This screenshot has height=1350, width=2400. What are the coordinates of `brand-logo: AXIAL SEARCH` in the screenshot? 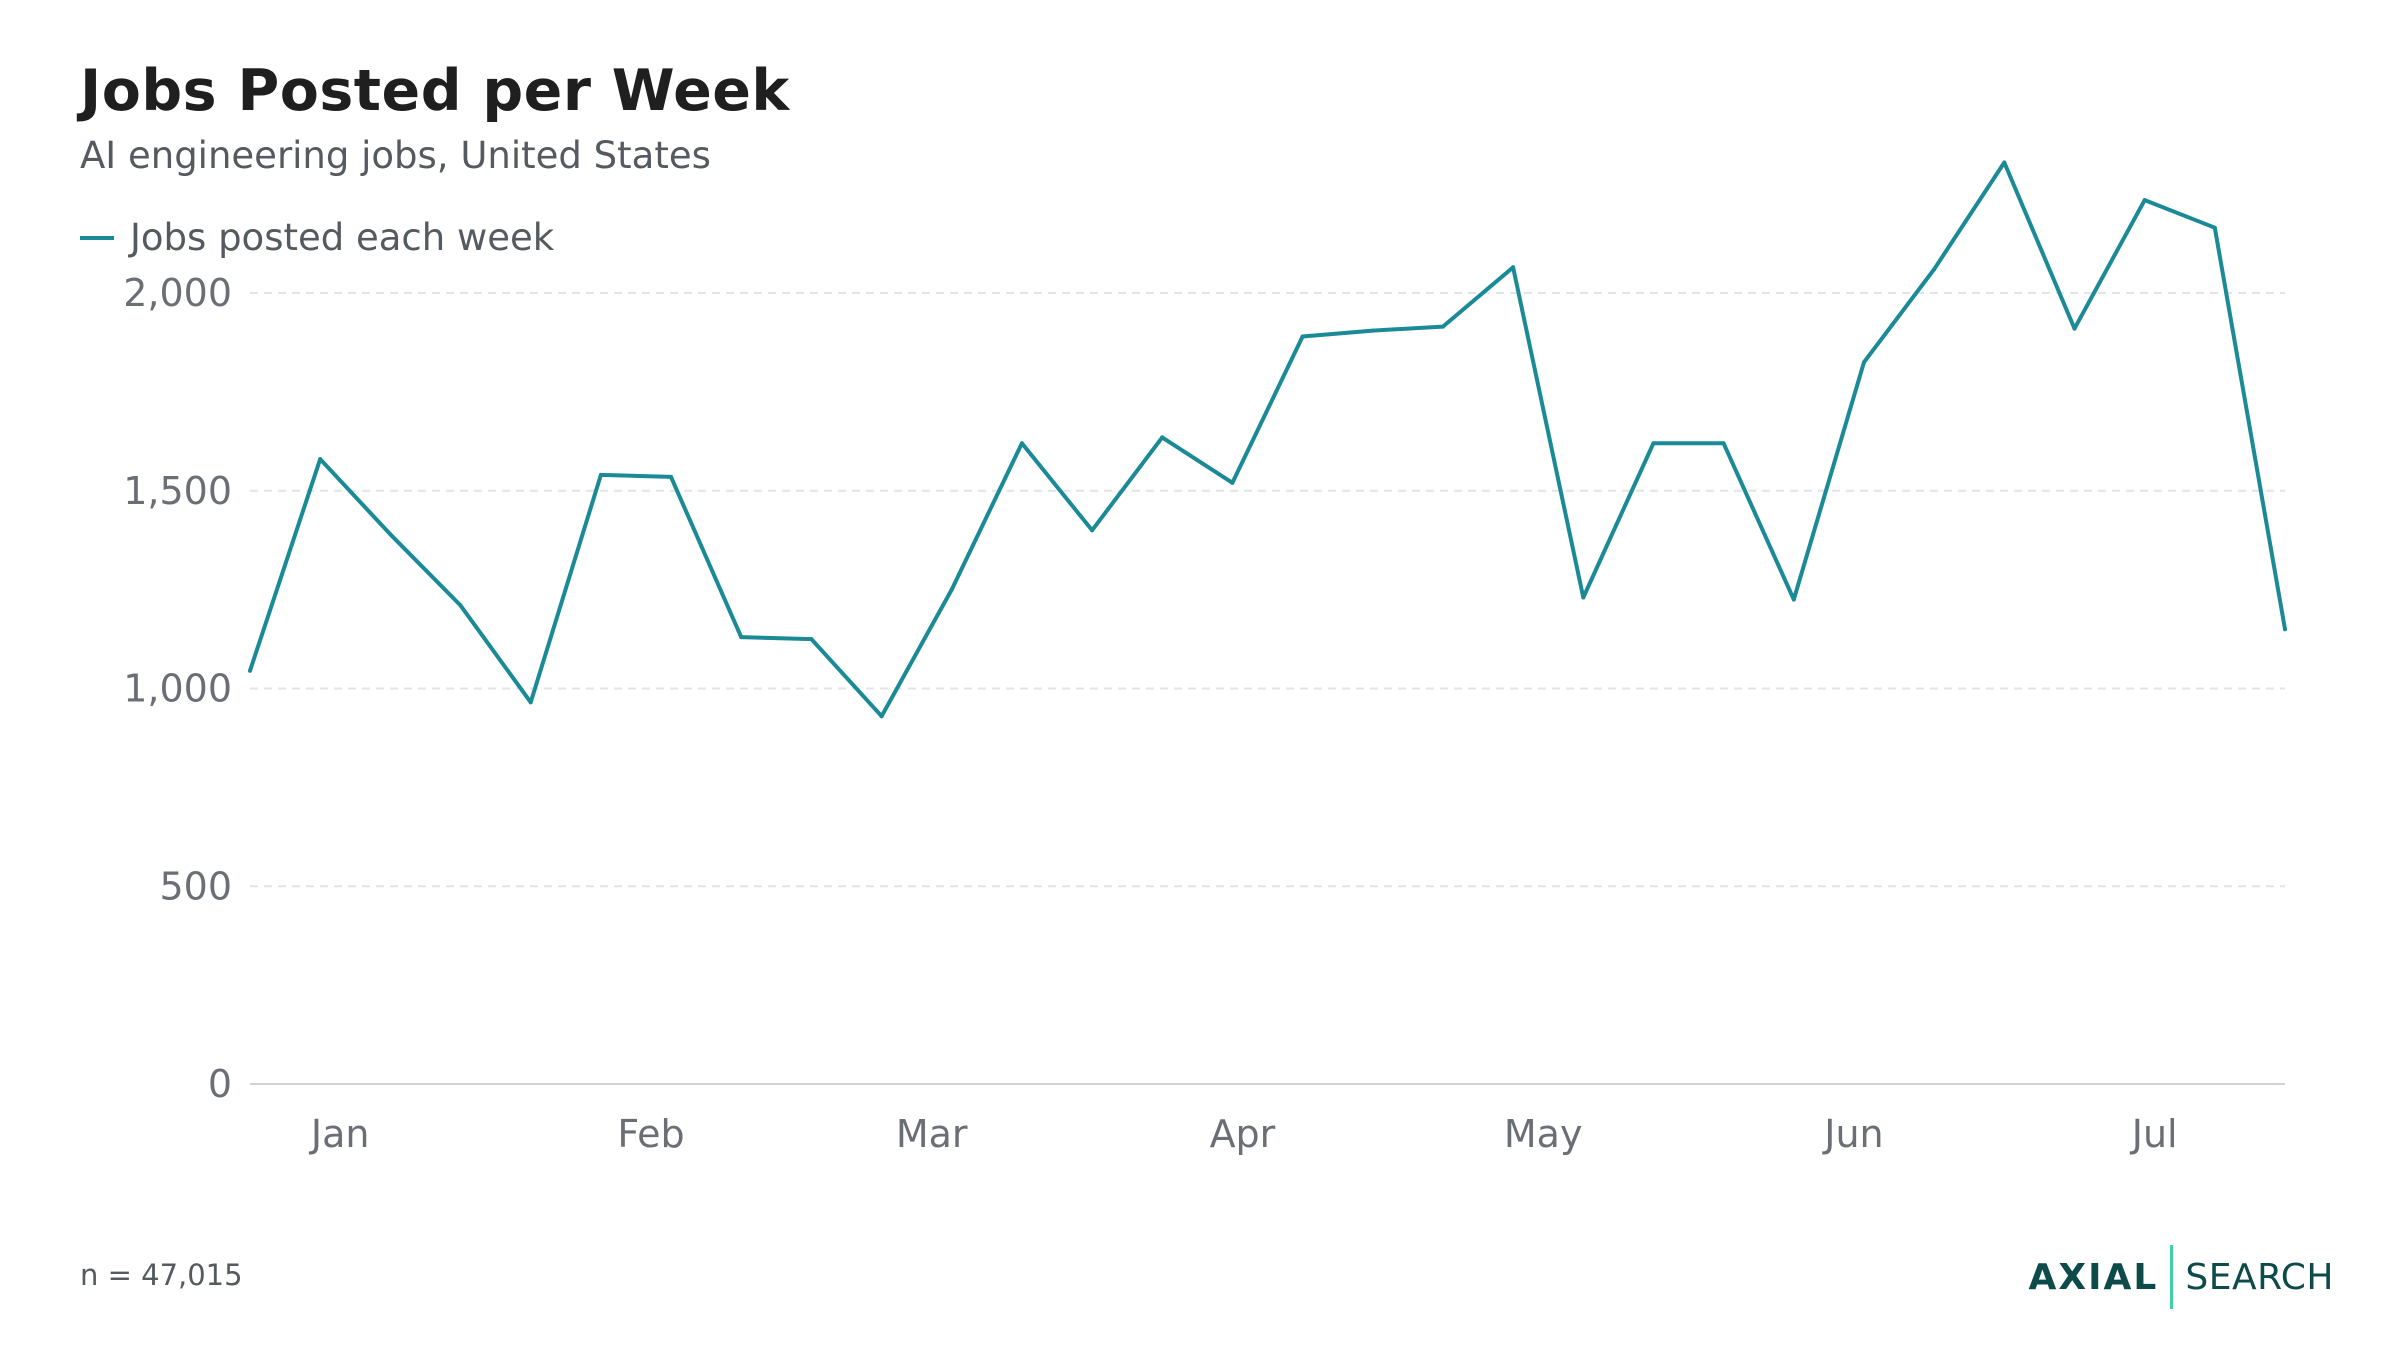 It's located at (2181, 1277).